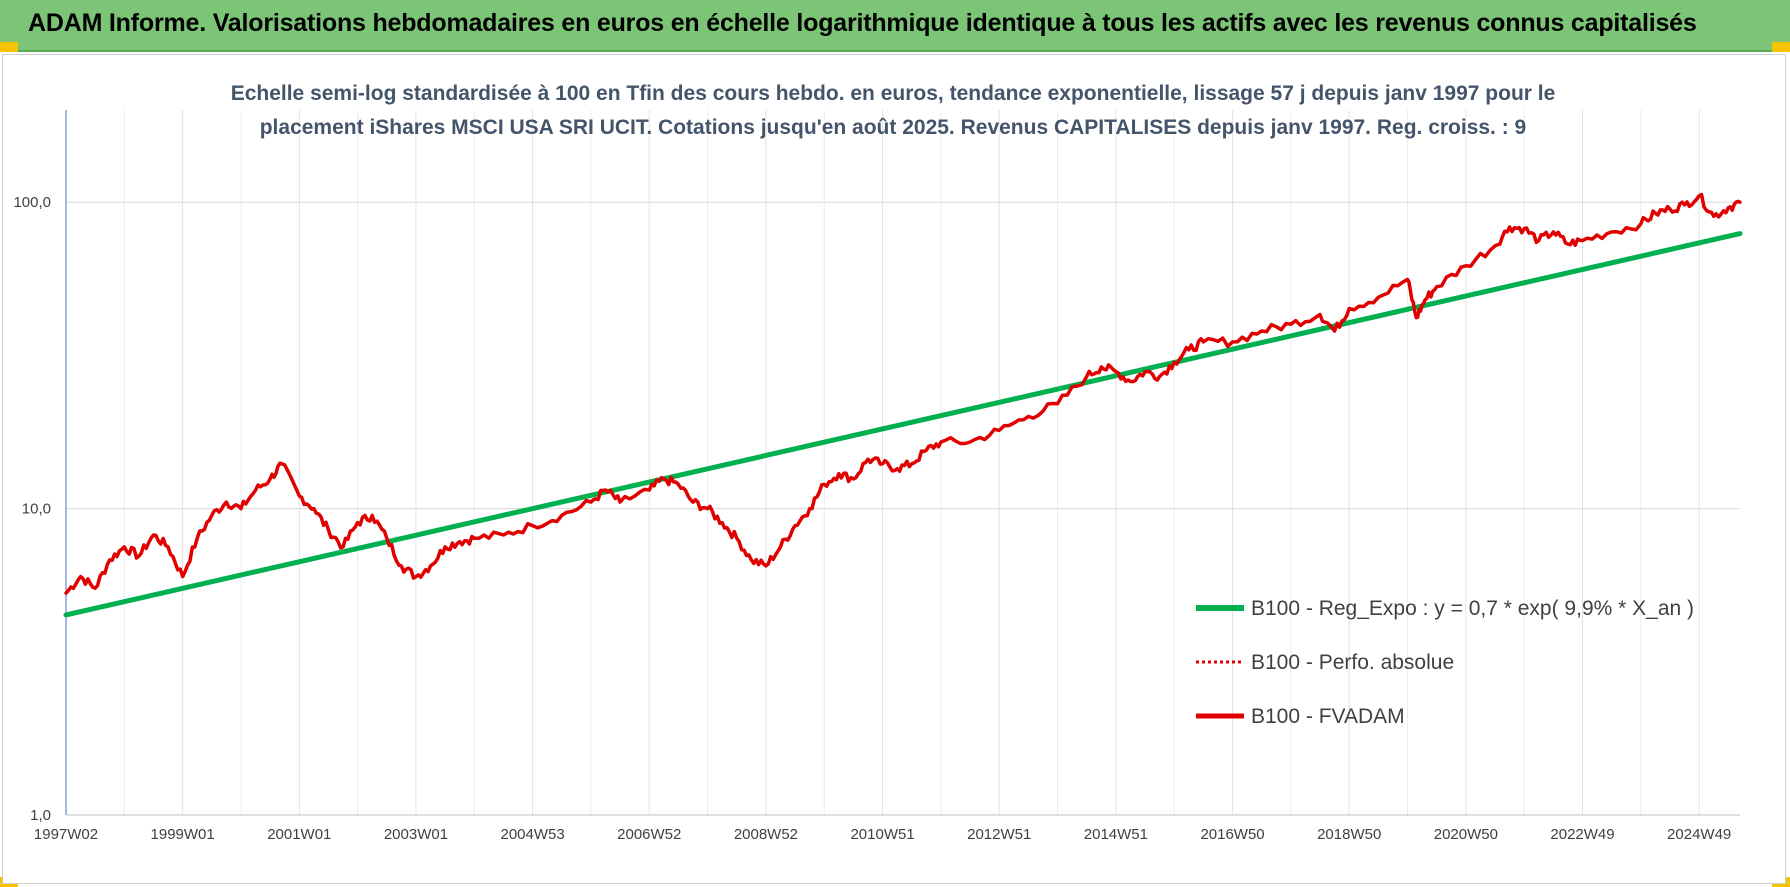  Describe the element at coordinates (1781, 47) in the screenshot. I see `corner-marker-right` at that location.